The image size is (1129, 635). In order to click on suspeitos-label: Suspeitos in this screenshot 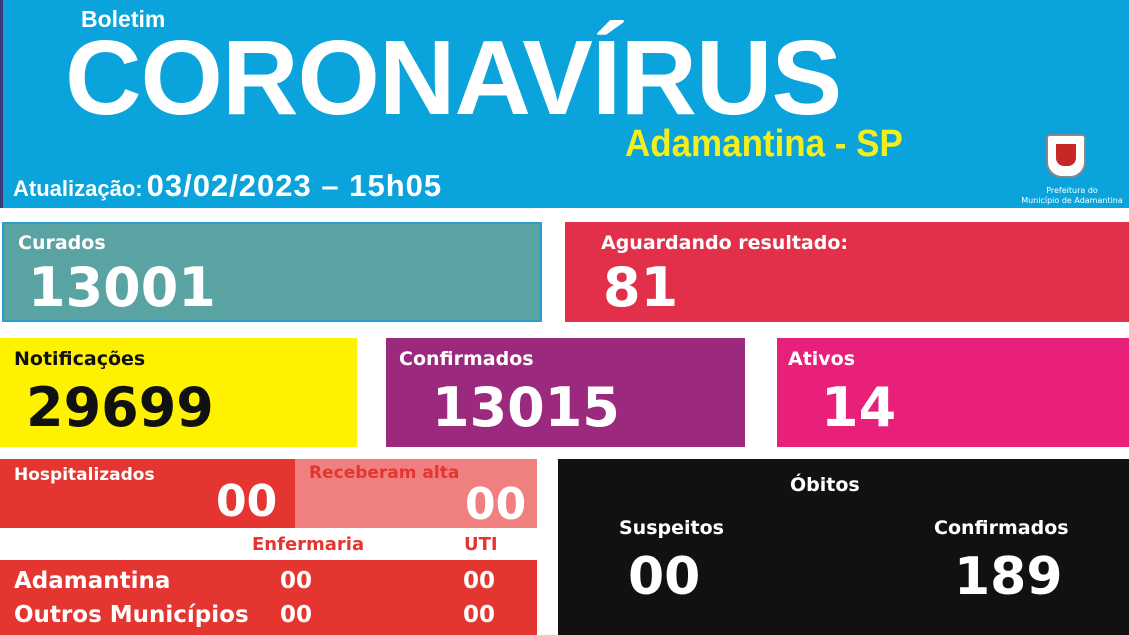, I will do `click(671, 528)`.